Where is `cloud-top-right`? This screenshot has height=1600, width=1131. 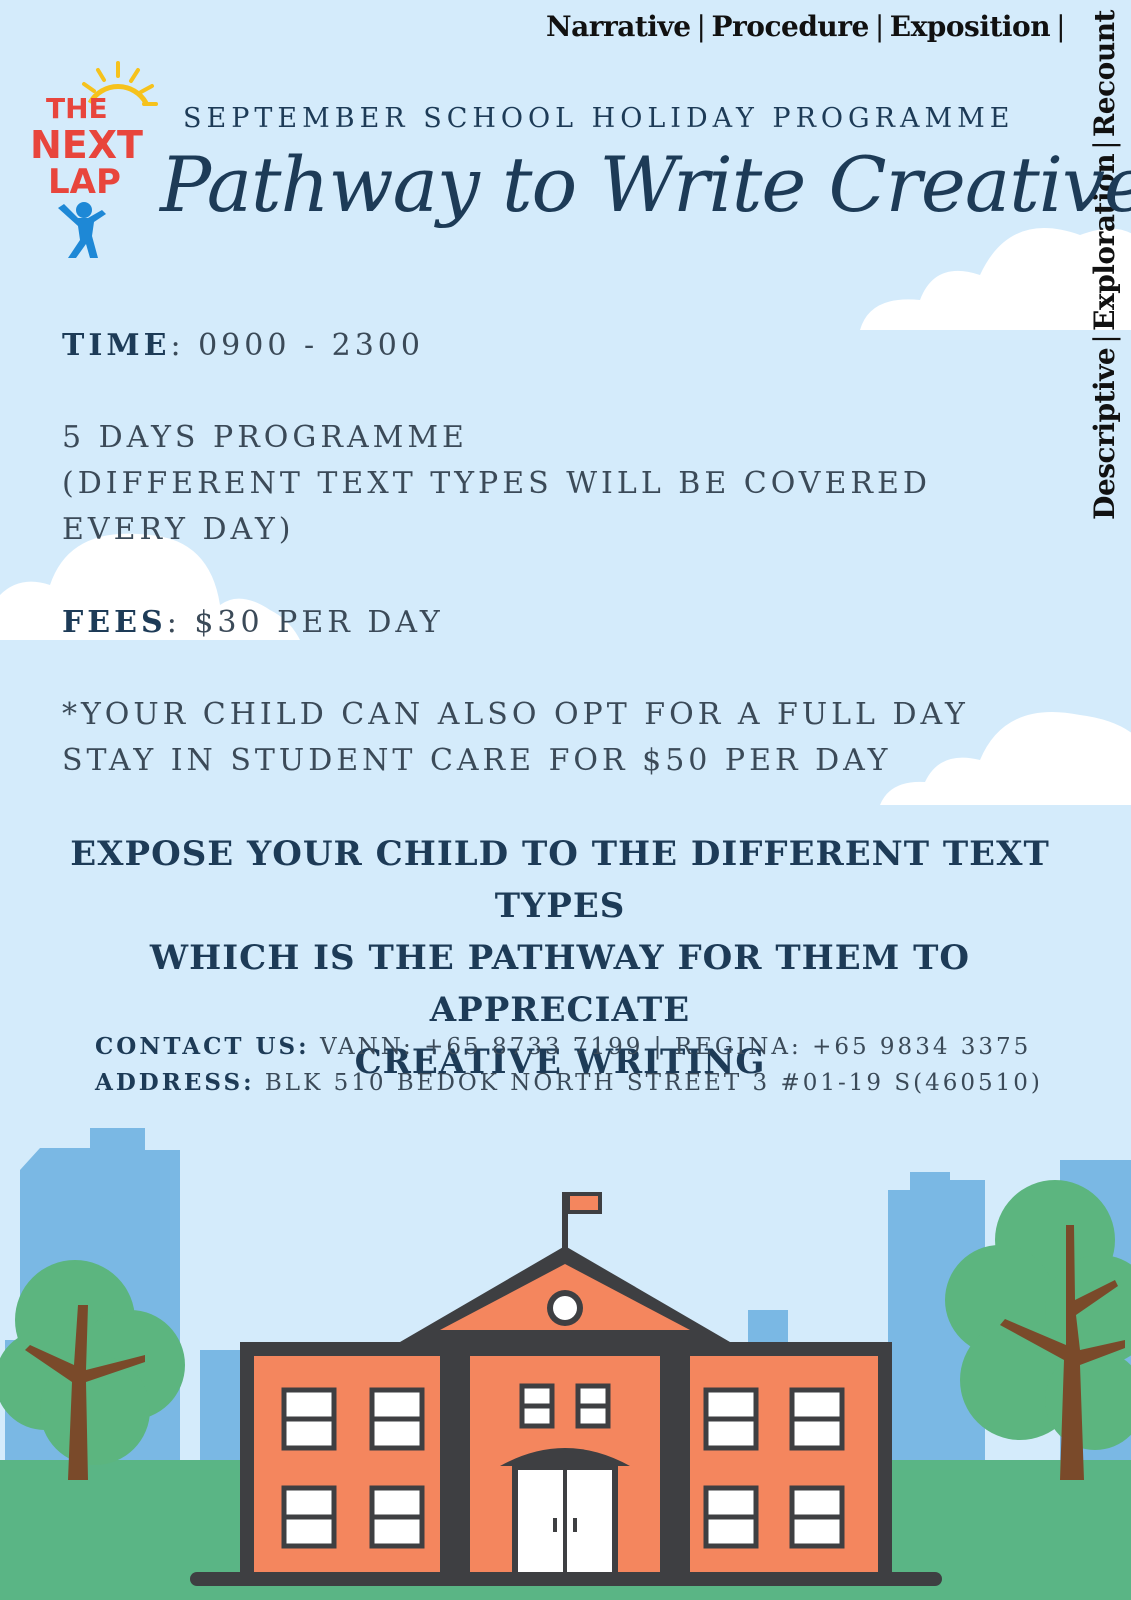 cloud-top-right is located at coordinates (995, 279).